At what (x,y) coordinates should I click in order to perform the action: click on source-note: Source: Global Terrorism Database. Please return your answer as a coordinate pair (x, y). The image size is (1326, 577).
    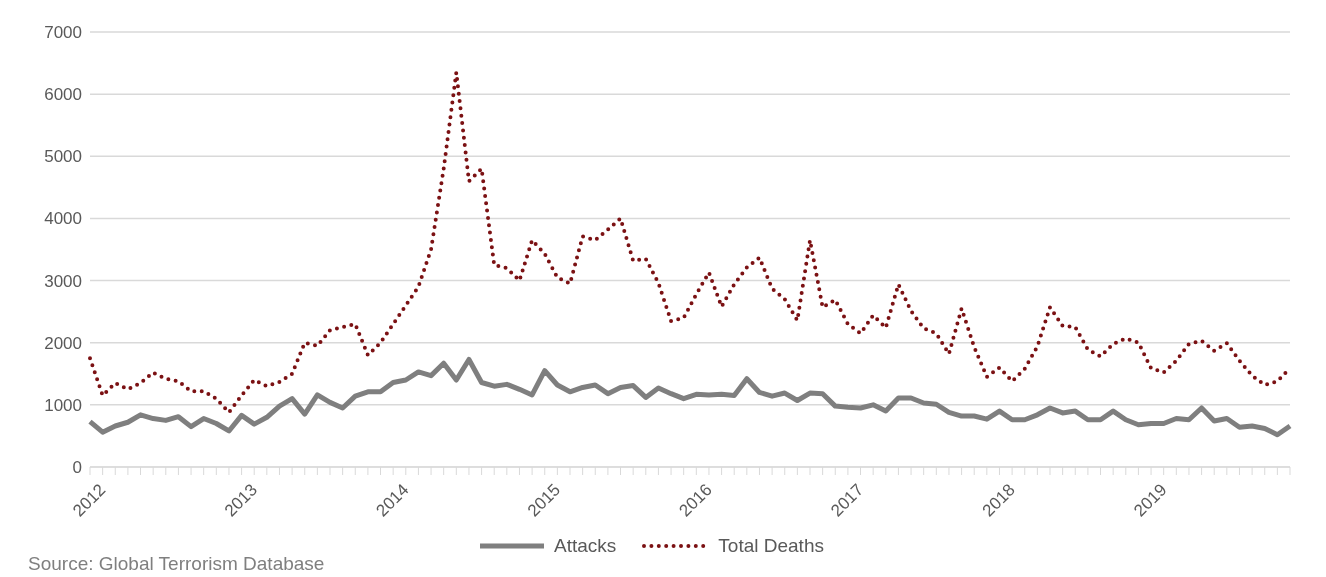
    Looking at the image, I should click on (176, 564).